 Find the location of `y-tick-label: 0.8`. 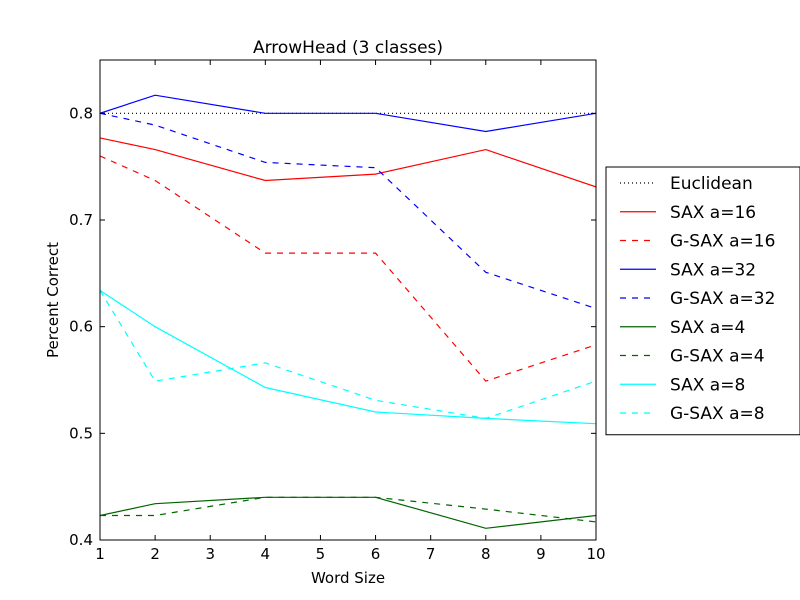

y-tick-label: 0.8 is located at coordinates (81, 113).